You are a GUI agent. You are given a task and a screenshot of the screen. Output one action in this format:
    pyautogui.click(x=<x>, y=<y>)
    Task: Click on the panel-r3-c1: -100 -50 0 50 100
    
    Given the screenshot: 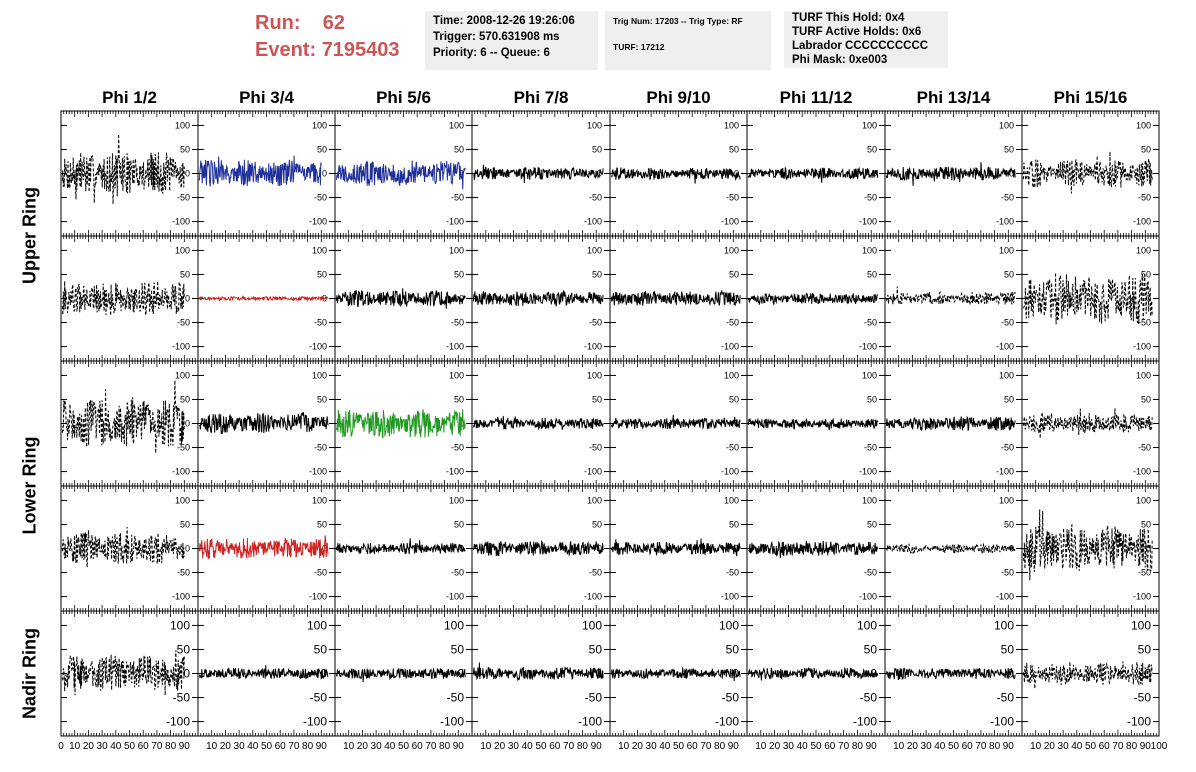 What is the action you would take?
    pyautogui.click(x=129, y=423)
    